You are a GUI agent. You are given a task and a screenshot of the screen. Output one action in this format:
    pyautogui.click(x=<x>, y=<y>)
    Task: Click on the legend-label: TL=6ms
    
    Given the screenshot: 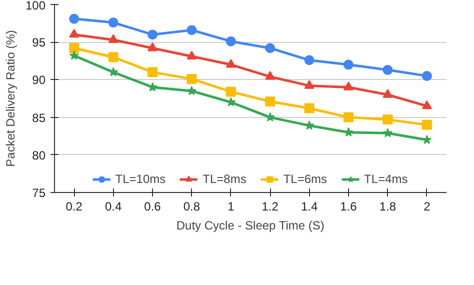 What is the action you would take?
    pyautogui.click(x=305, y=179)
    